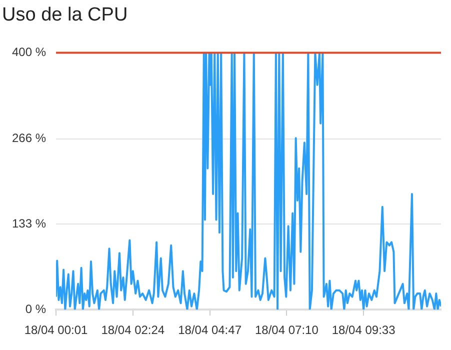 Image resolution: width=451 pixels, height=350 pixels. What do you see at coordinates (286, 330) in the screenshot?
I see `x-tick-label: 18/04 07:10` at bounding box center [286, 330].